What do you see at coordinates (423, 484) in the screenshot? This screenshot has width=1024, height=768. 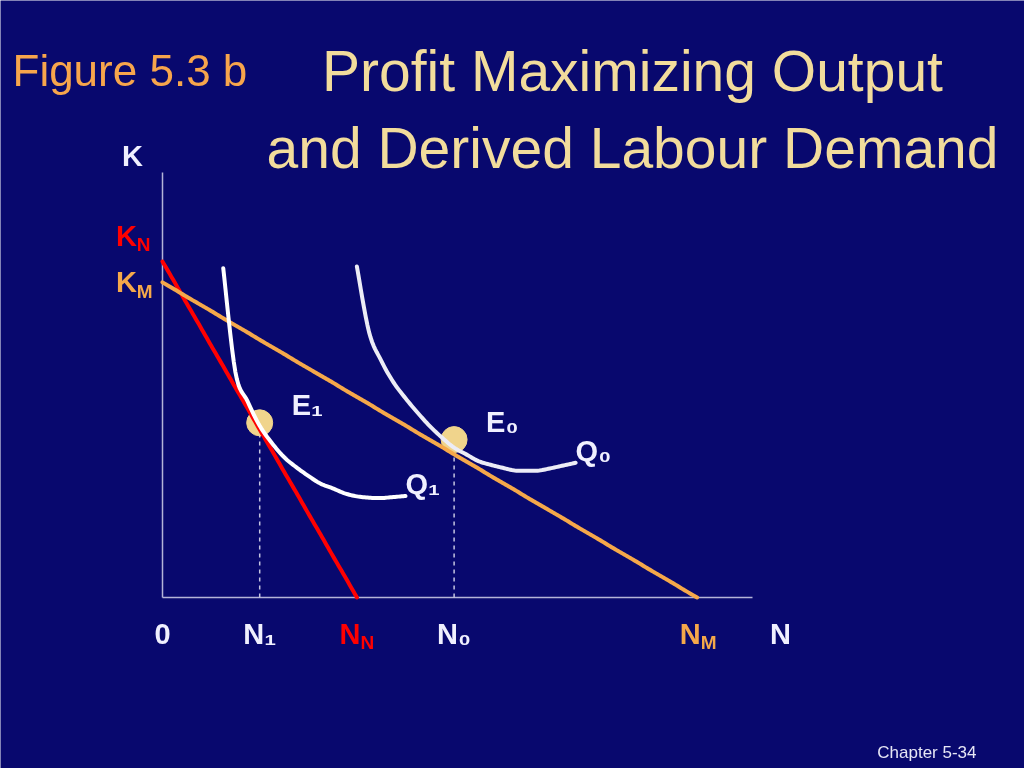 I see `series-label: Q₁` at bounding box center [423, 484].